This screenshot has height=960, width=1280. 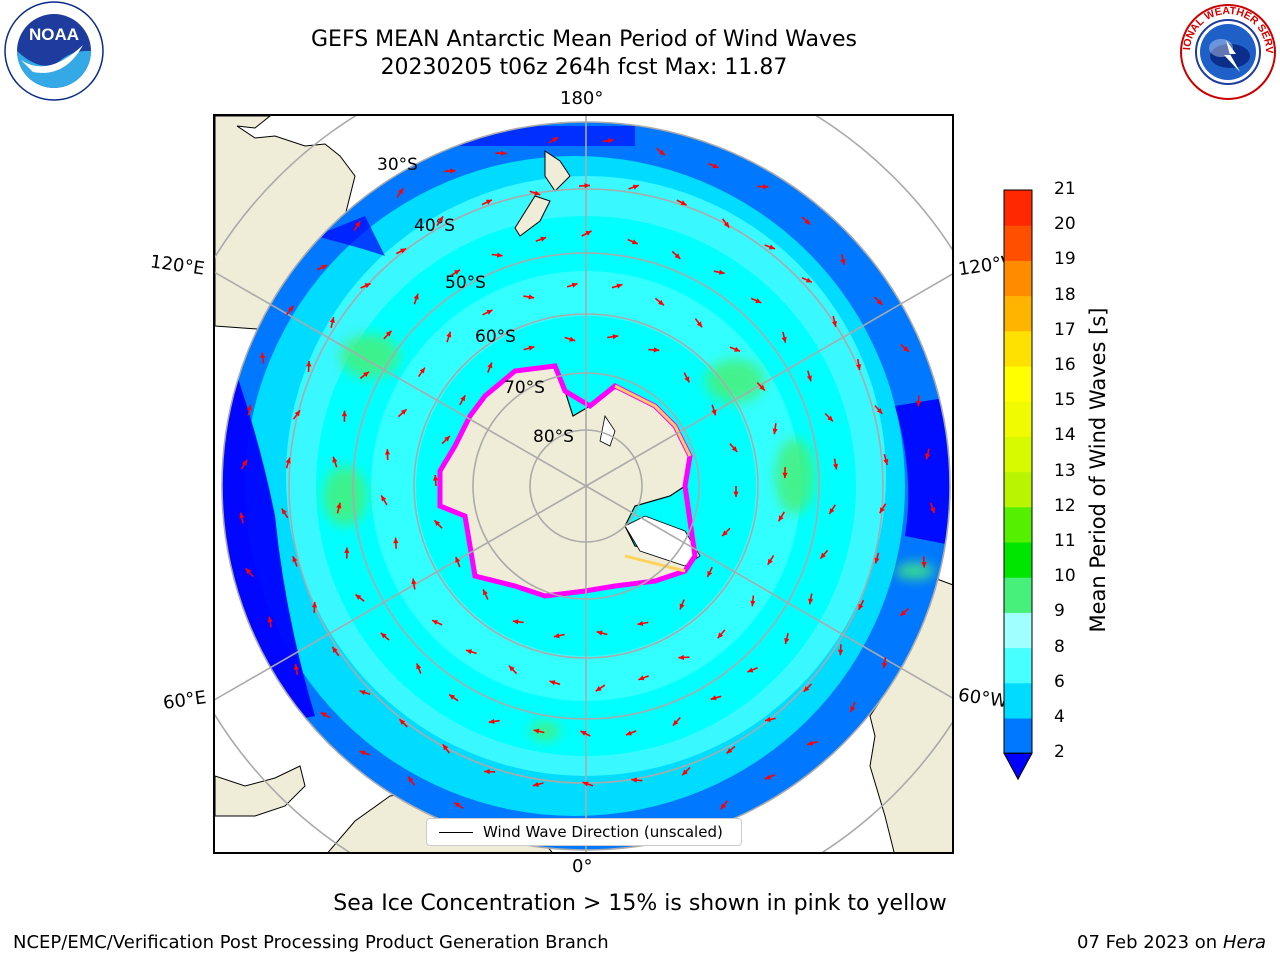 I want to click on lat-label-40s: 40°S, so click(x=434, y=226).